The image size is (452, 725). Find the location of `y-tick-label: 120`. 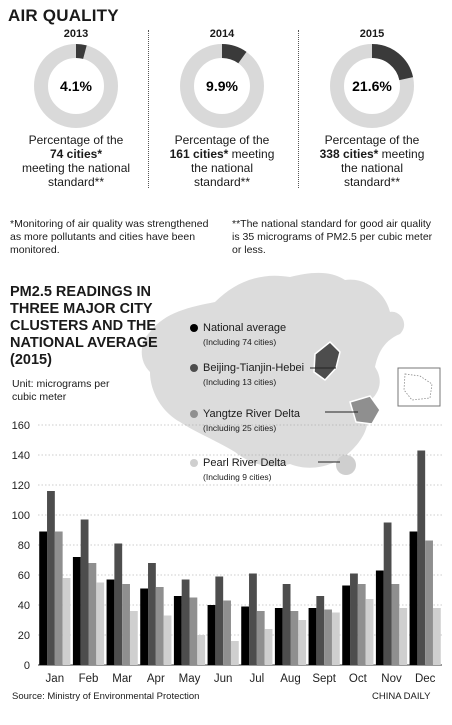

y-tick-label: 120 is located at coordinates (21, 486).